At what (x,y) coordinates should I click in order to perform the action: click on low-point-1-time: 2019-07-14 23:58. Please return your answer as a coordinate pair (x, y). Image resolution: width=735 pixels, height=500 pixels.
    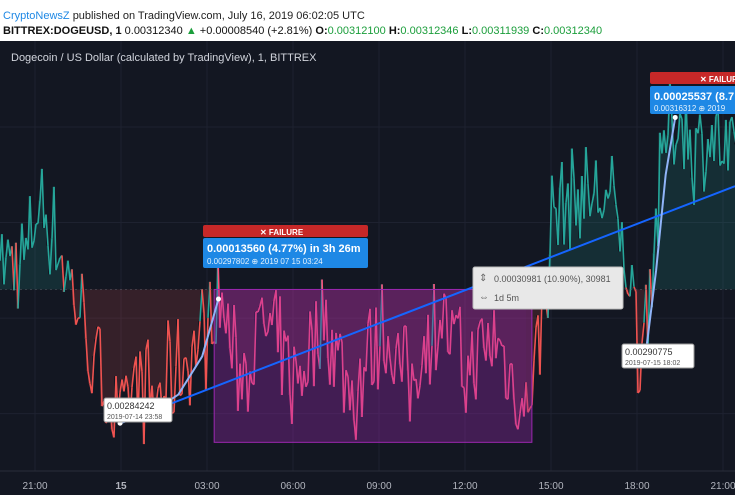
    Looking at the image, I should click on (134, 417).